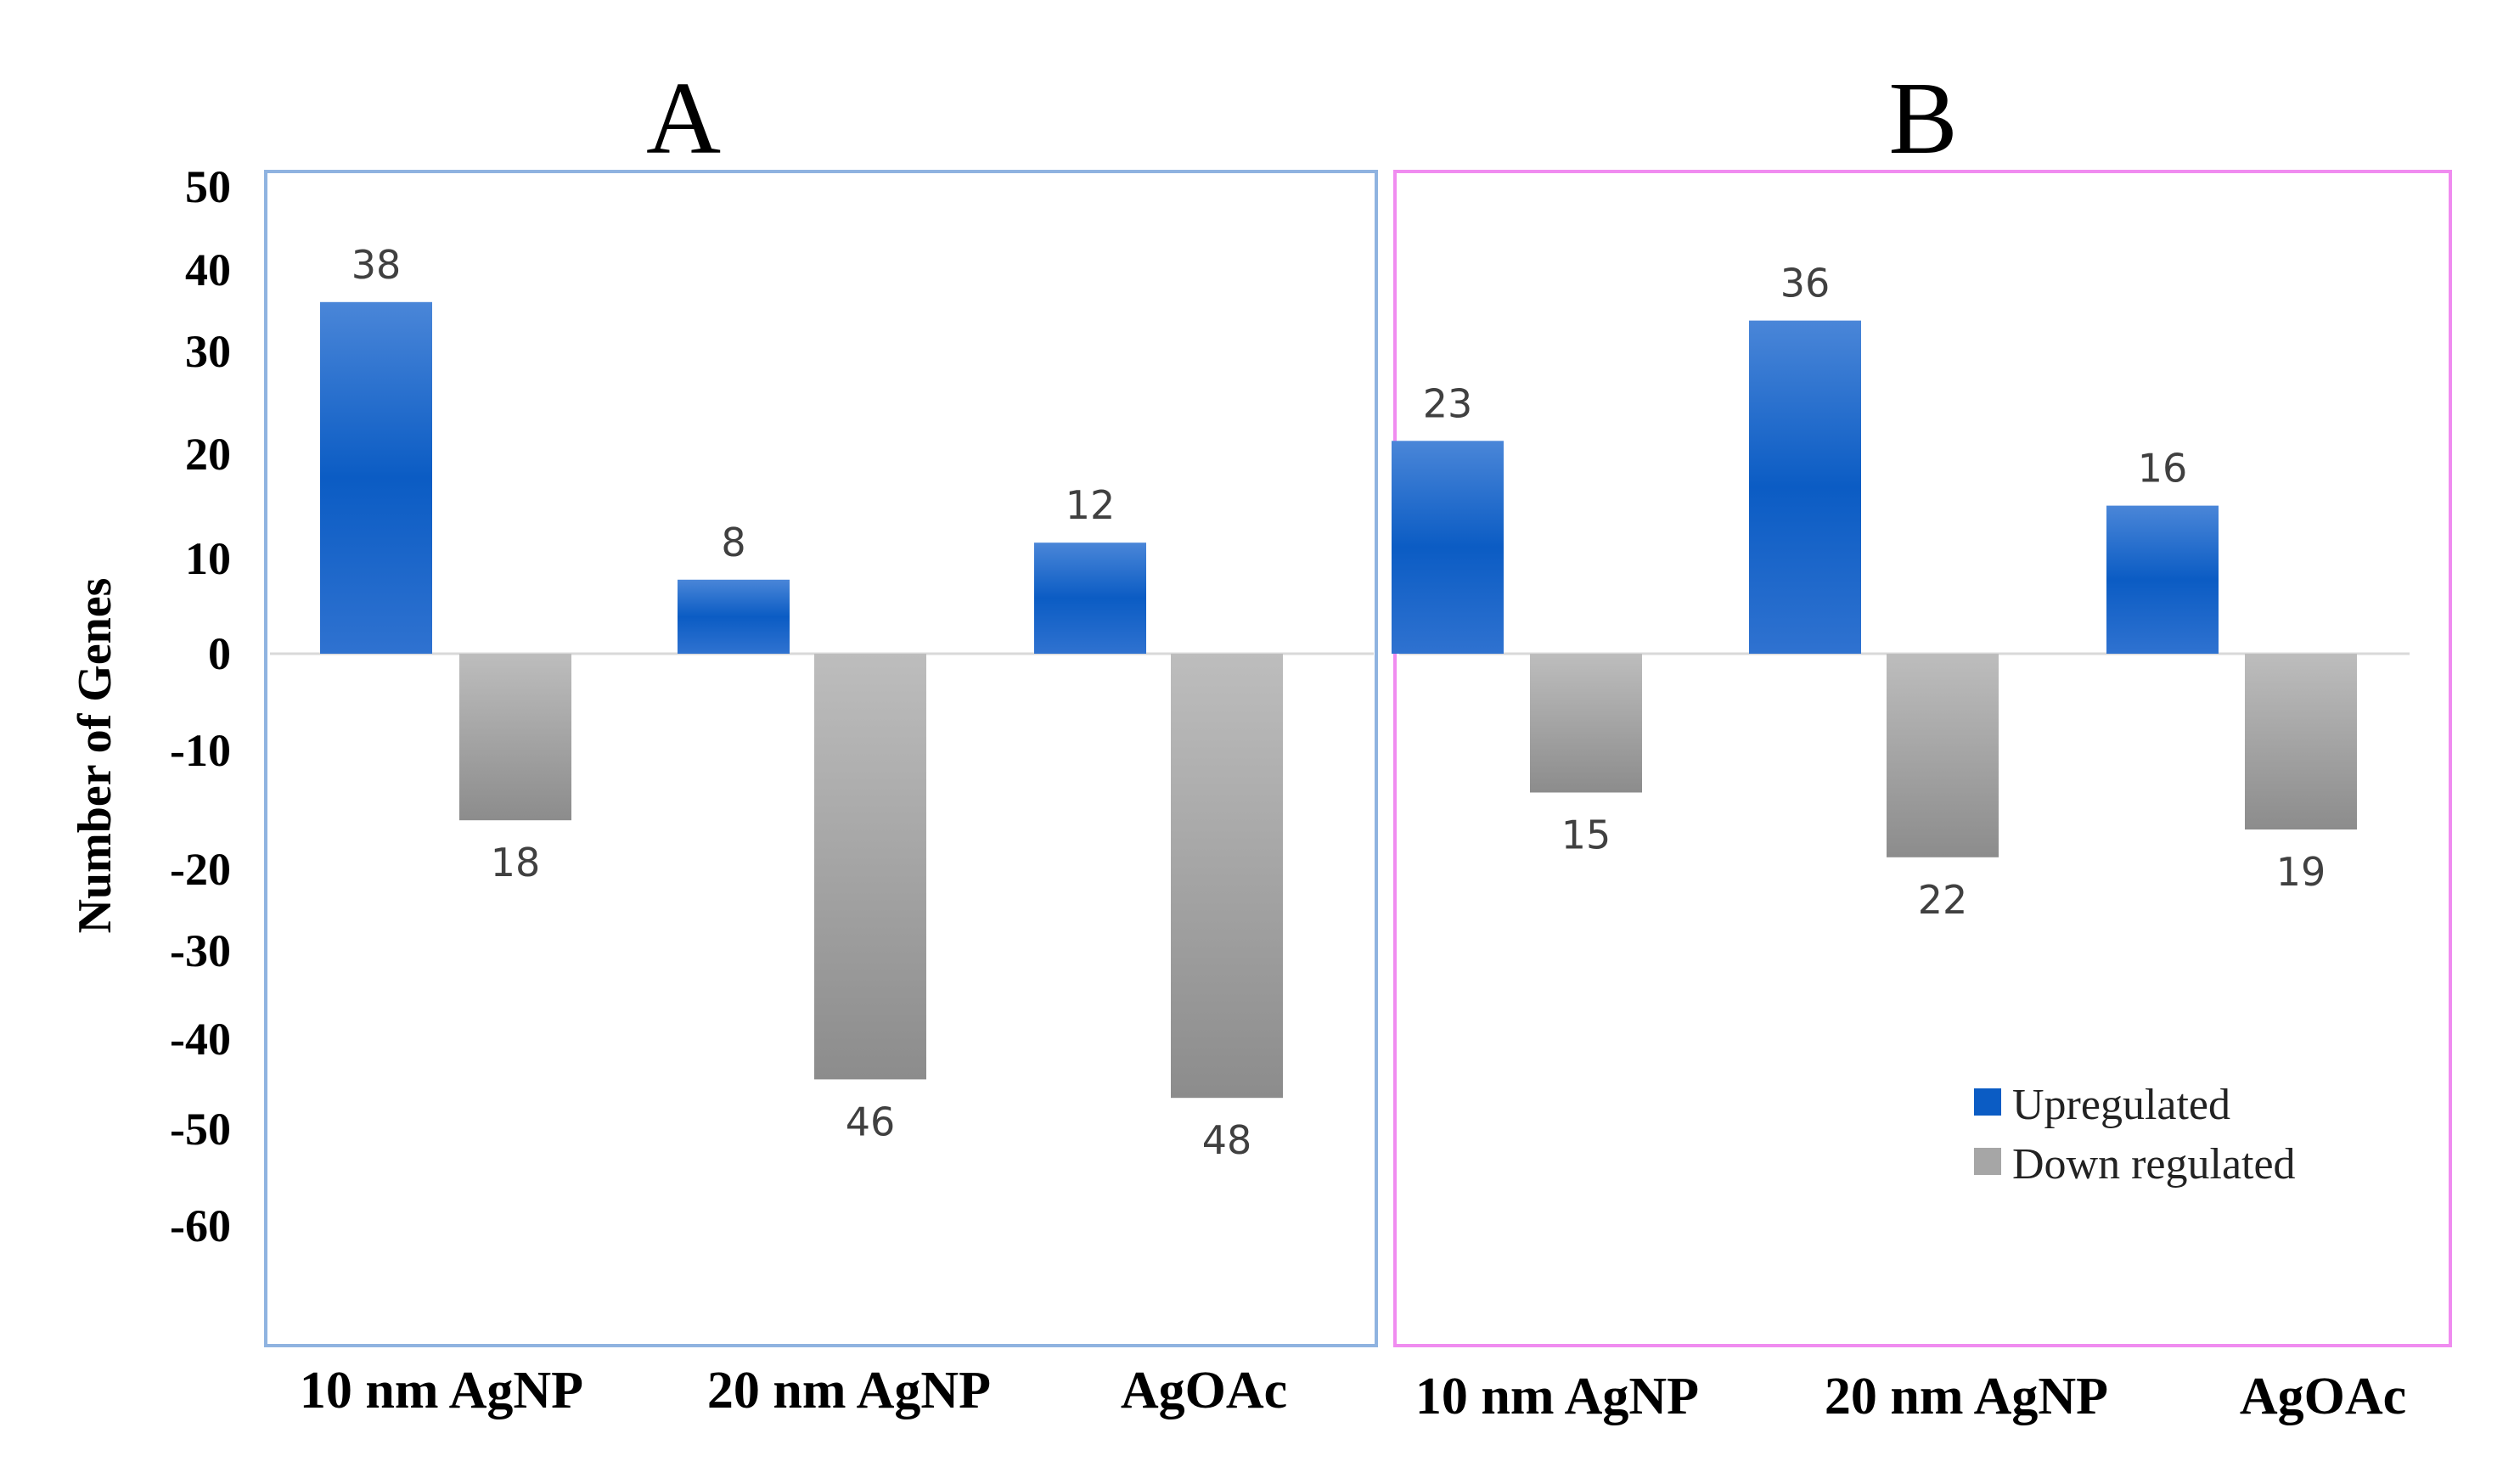 The height and width of the screenshot is (1484, 2514). Describe the element at coordinates (733, 542) in the screenshot. I see `data-label-upregulated: 8` at that location.